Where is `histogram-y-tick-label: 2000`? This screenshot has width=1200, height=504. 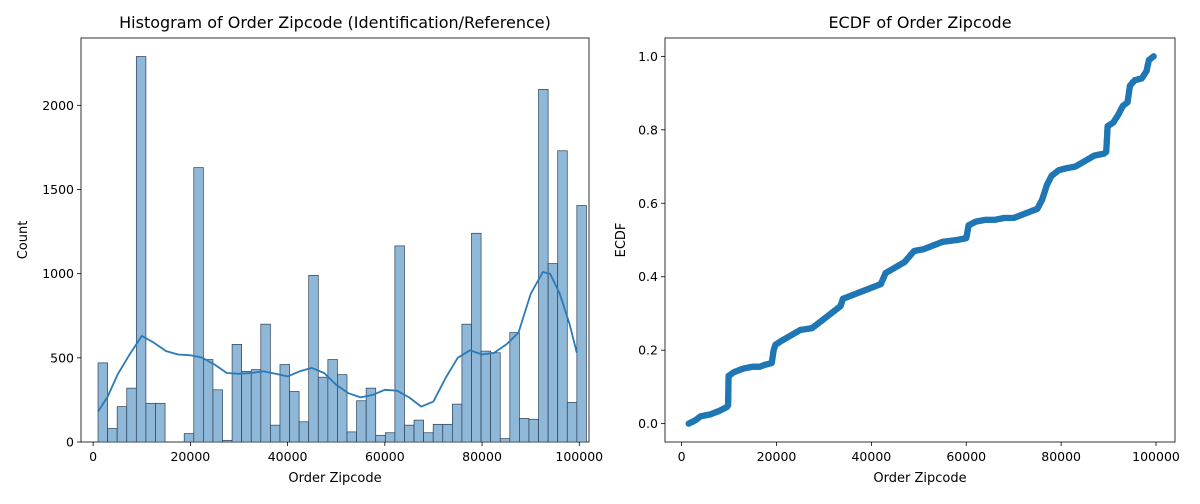
histogram-y-tick-label: 2000 is located at coordinates (58, 105).